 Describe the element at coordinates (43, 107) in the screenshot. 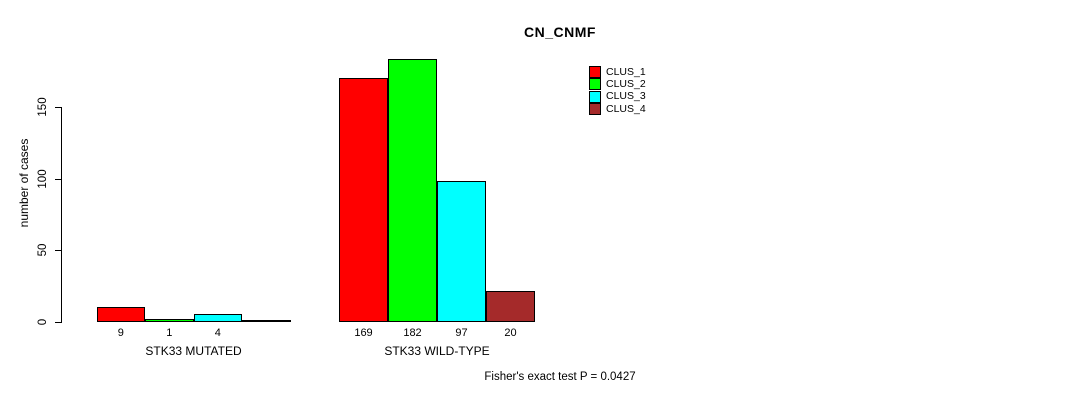

I see `y-tick-label: 150` at that location.